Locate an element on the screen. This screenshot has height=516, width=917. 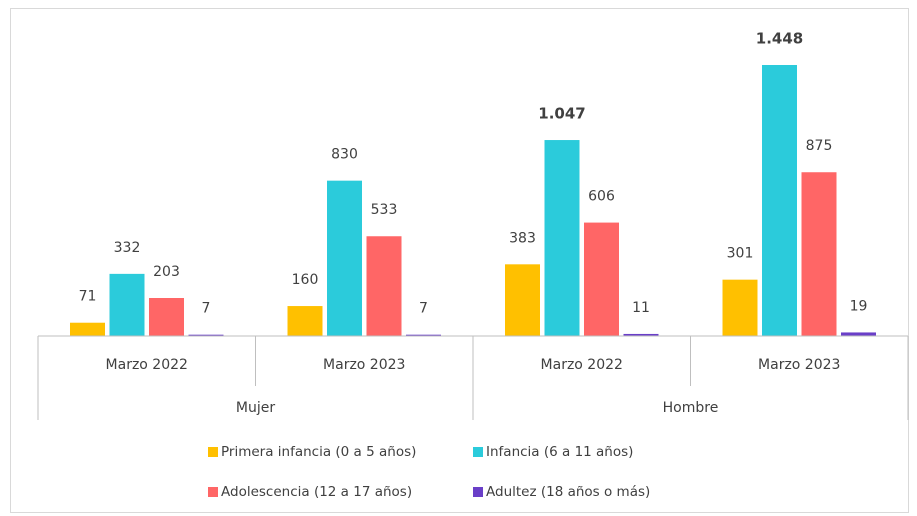
group-label: Mujer is located at coordinates (255, 408).